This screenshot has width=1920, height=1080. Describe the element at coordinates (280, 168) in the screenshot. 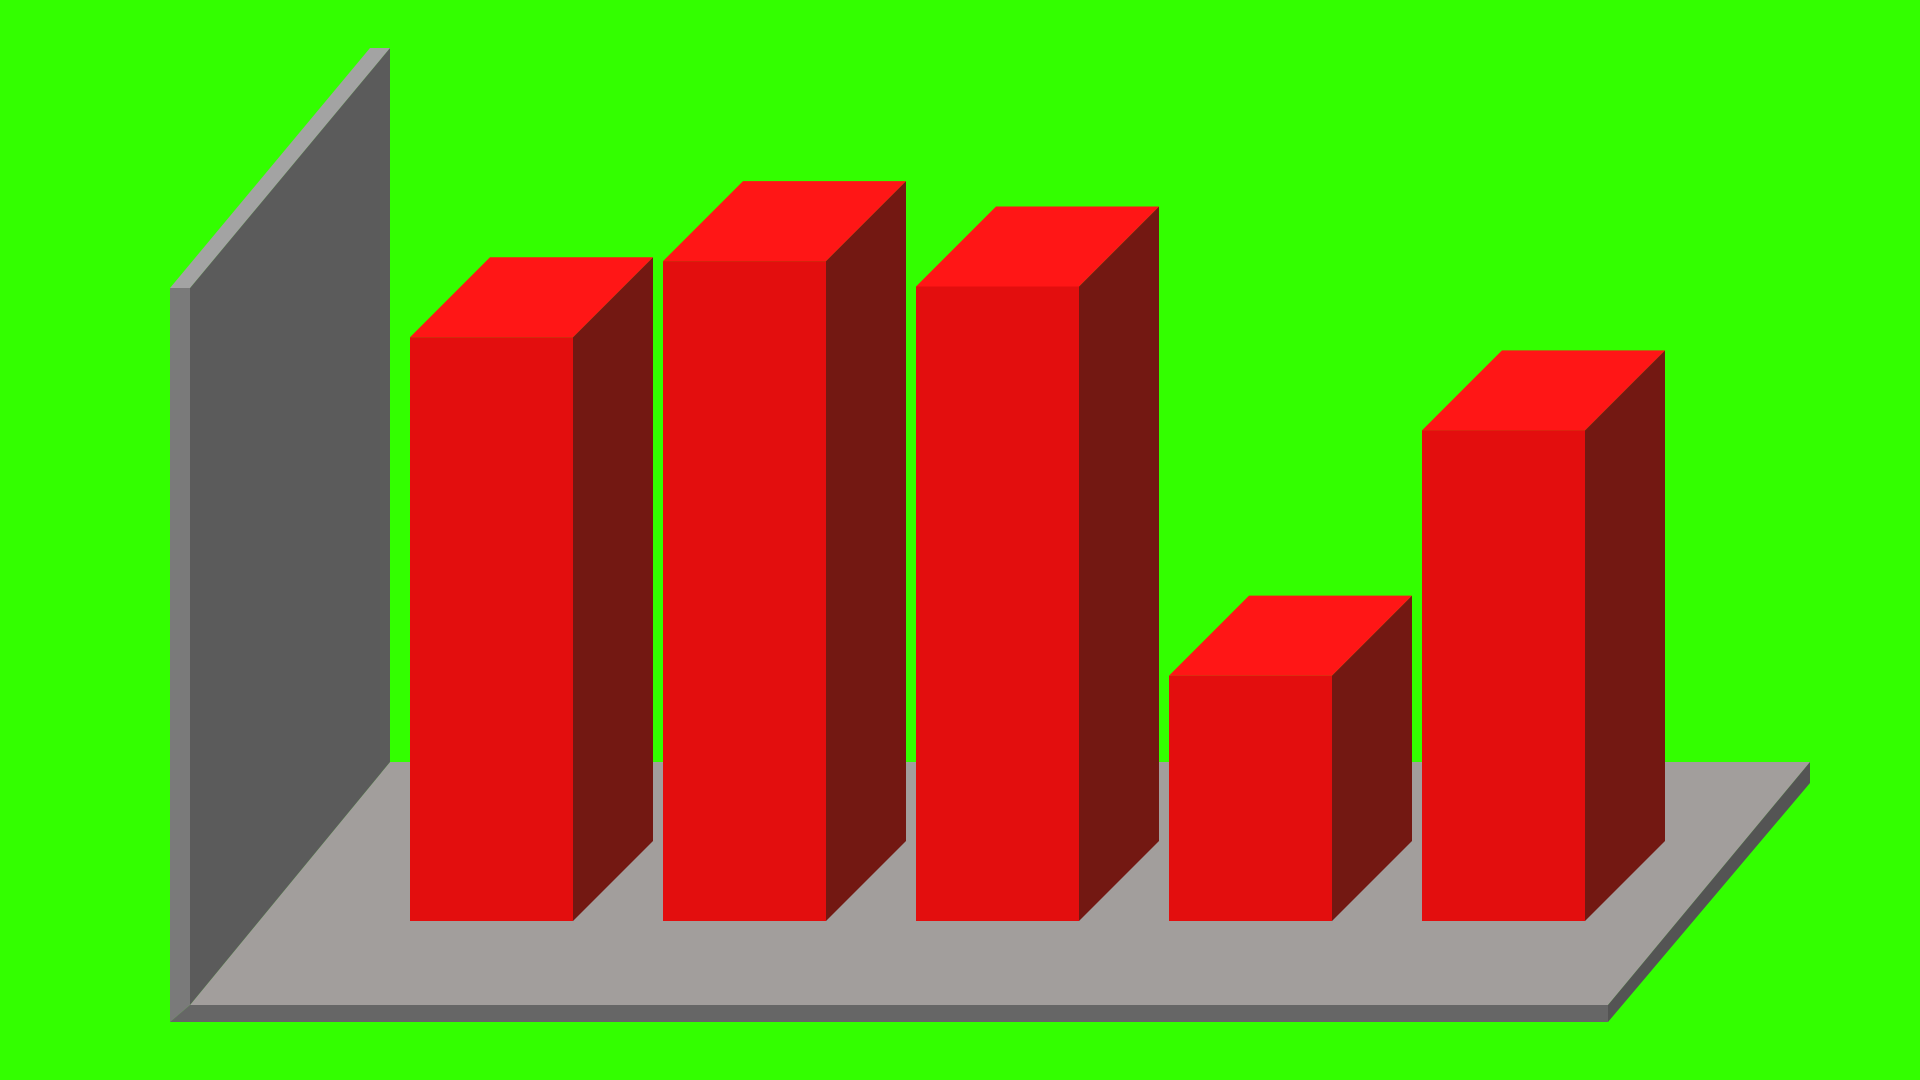

I see `chart-back-wall-top-edge` at that location.